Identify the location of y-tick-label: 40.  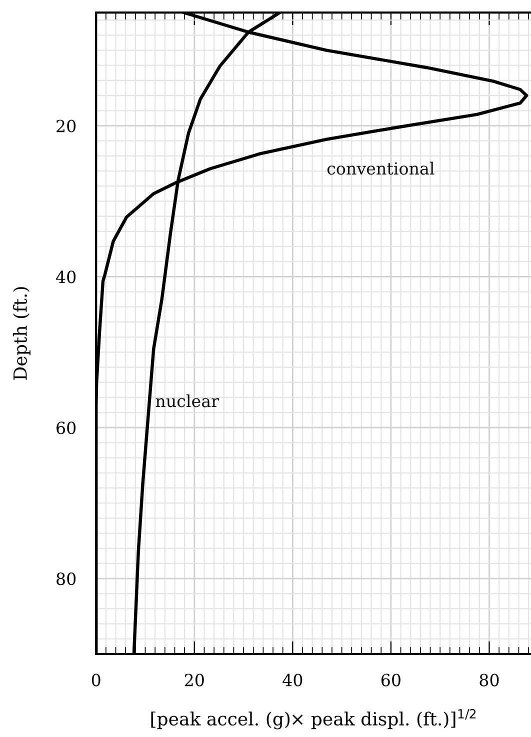
(66, 277).